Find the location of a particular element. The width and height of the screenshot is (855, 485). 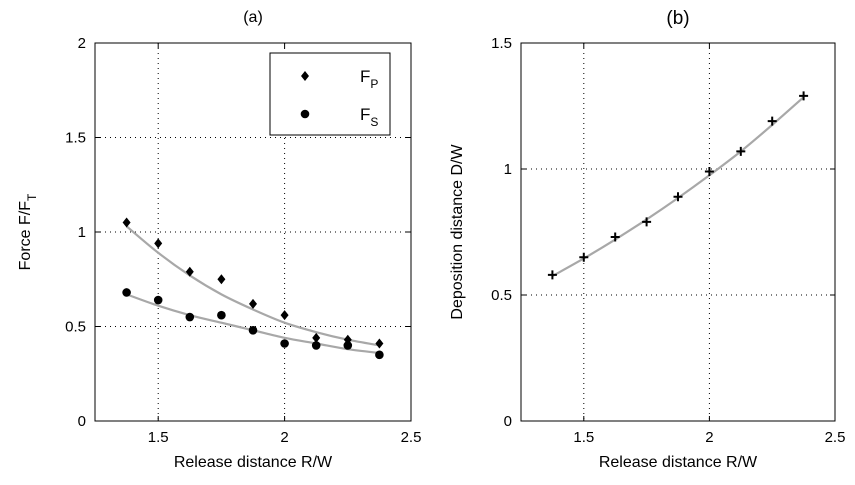

legend-marker-circle is located at coordinates (305, 114).